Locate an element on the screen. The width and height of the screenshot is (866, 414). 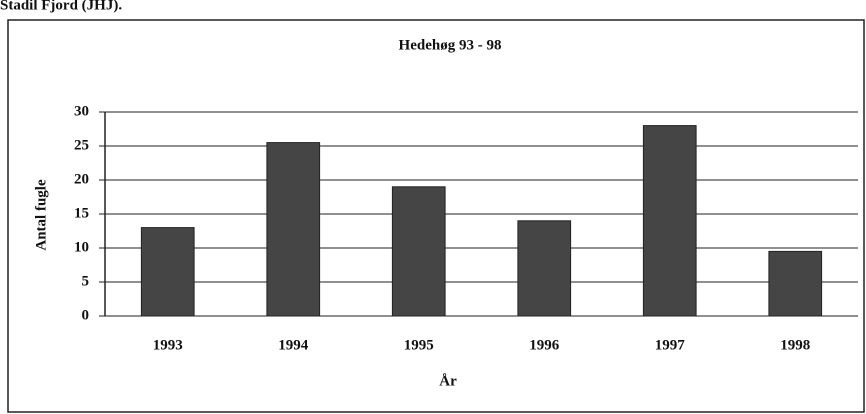
y-tick-label: 0 is located at coordinates (86, 315).